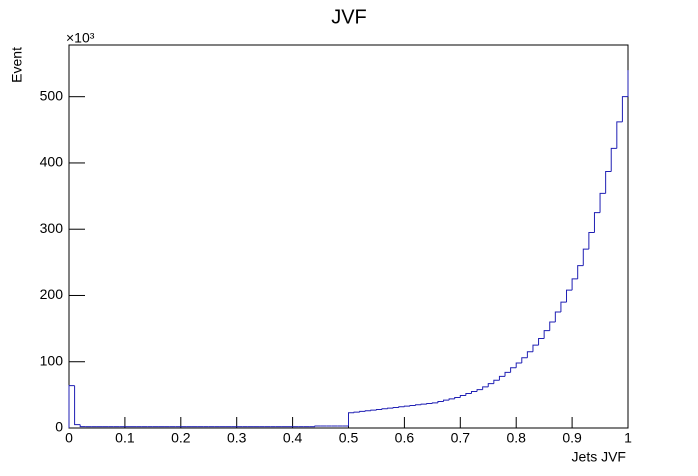 The height and width of the screenshot is (476, 698). Describe the element at coordinates (461, 438) in the screenshot. I see `x-tick-label: 0.7` at that location.